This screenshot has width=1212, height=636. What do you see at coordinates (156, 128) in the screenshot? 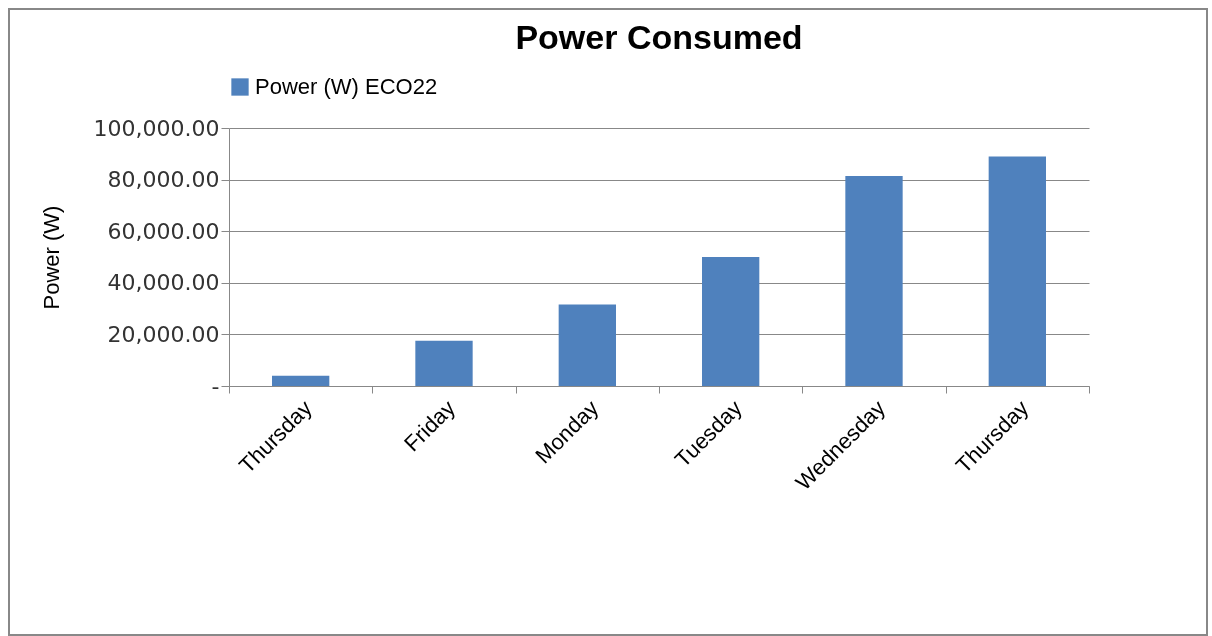
I see `y-tick-label: 100,000.00` at bounding box center [156, 128].